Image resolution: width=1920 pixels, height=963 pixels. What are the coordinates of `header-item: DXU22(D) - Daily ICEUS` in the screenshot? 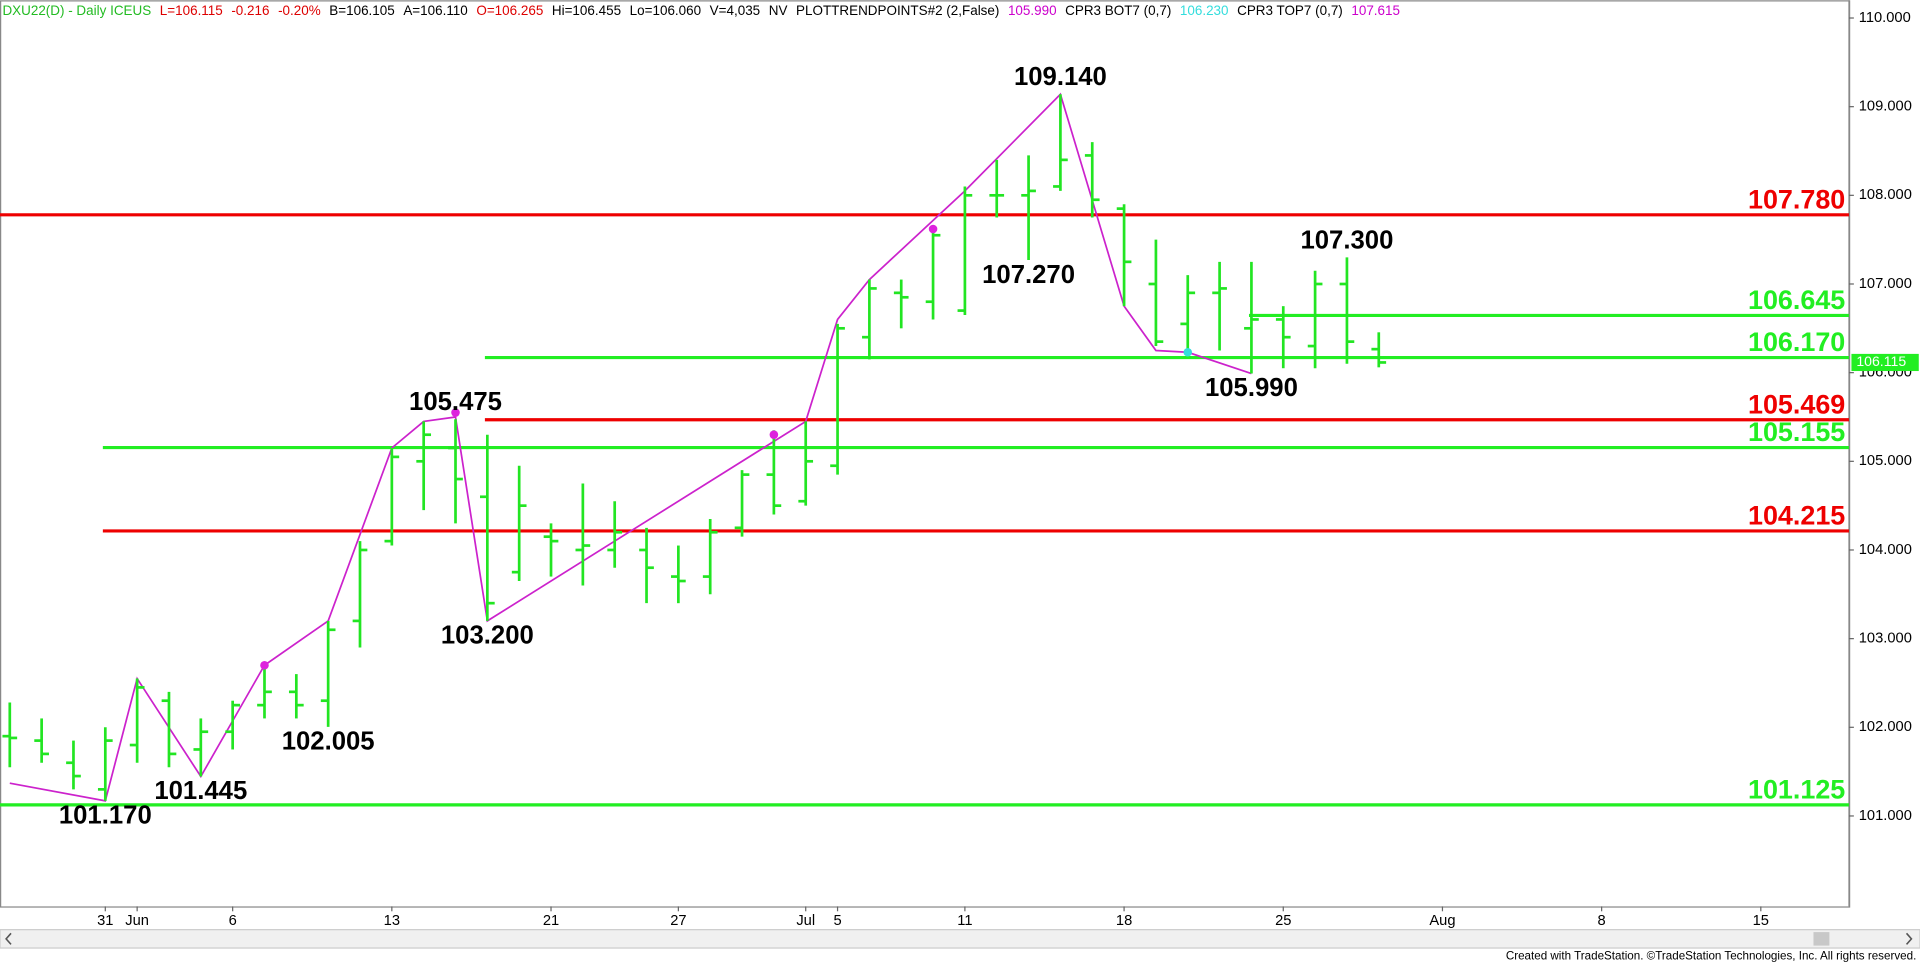 It's located at (76, 10).